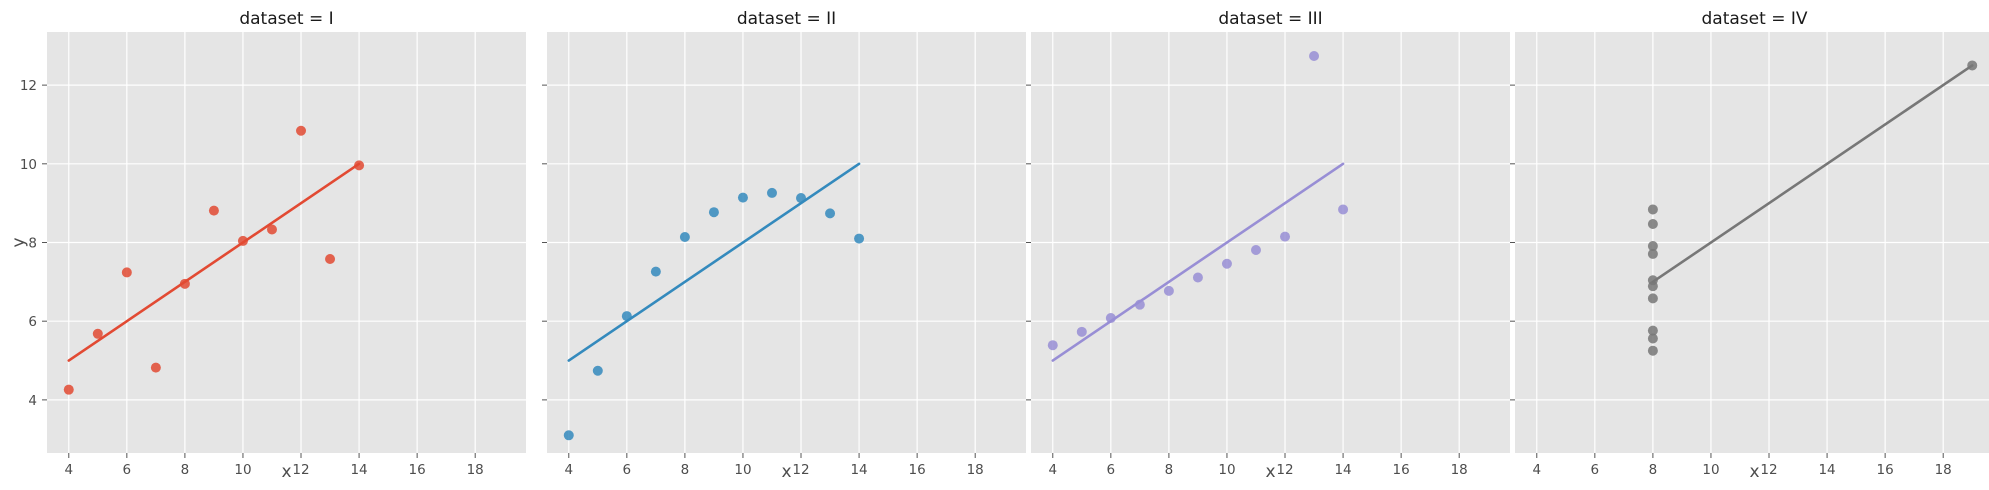 This screenshot has width=1989, height=490. Describe the element at coordinates (786, 19) in the screenshot. I see `panel-title: dataset = II` at that location.